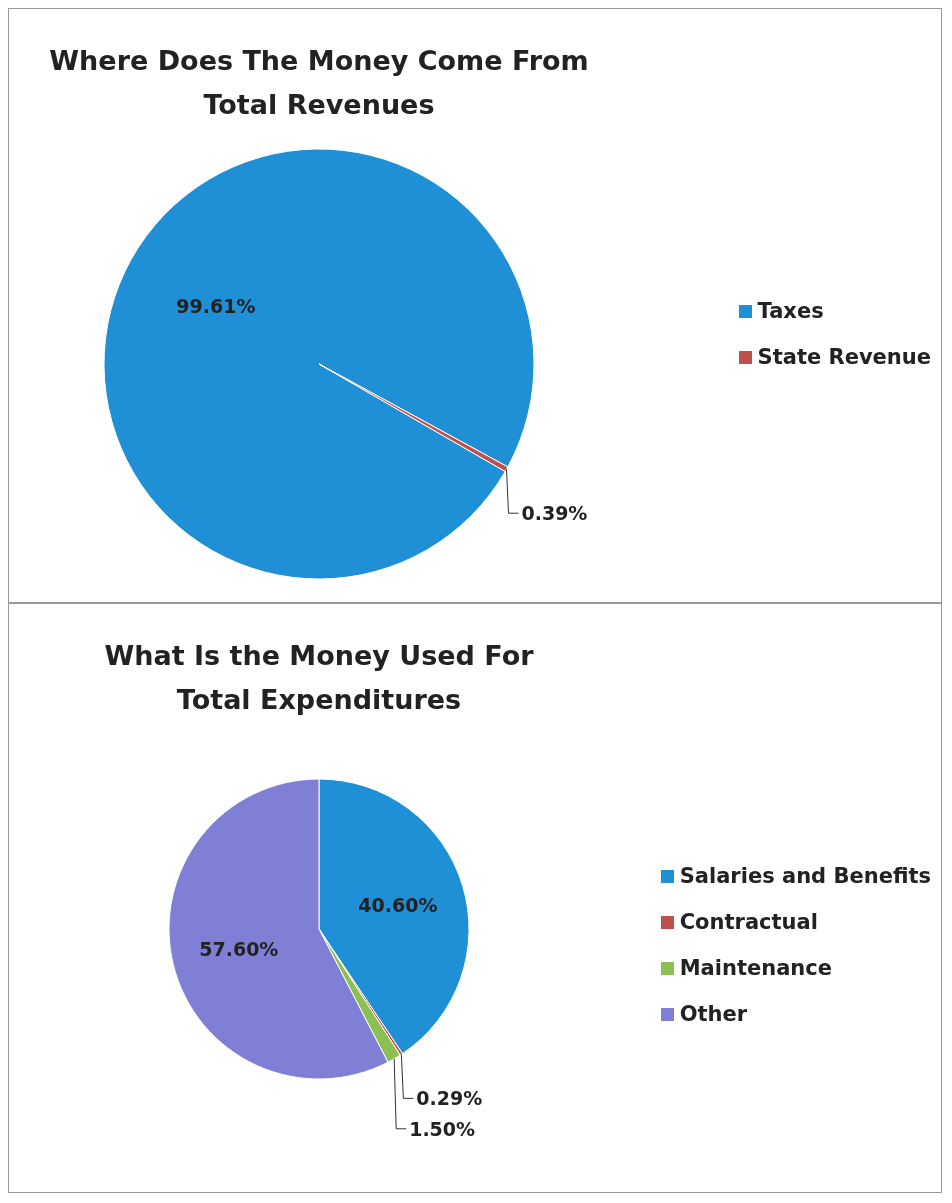  I want to click on legend-label: Maintenance, so click(755, 968).